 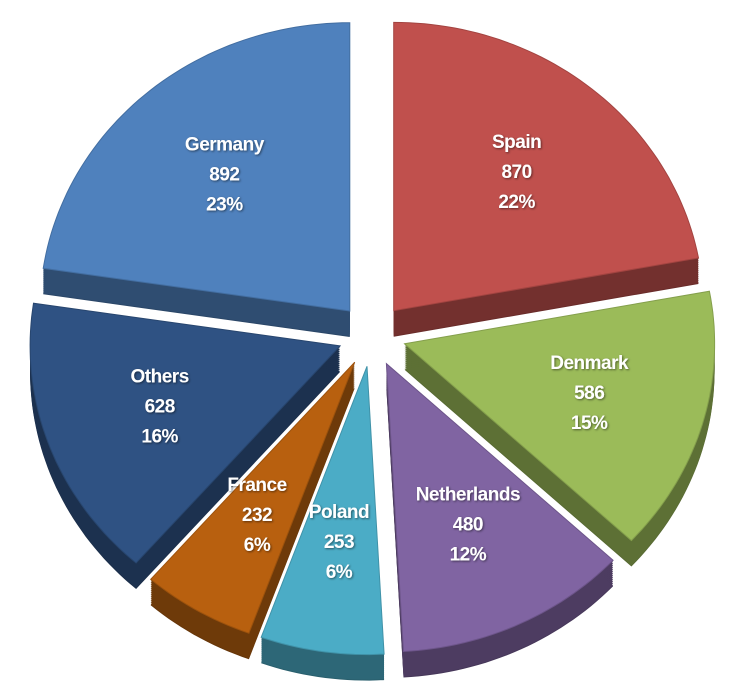 I want to click on slice-percent: 22%, so click(x=516, y=202).